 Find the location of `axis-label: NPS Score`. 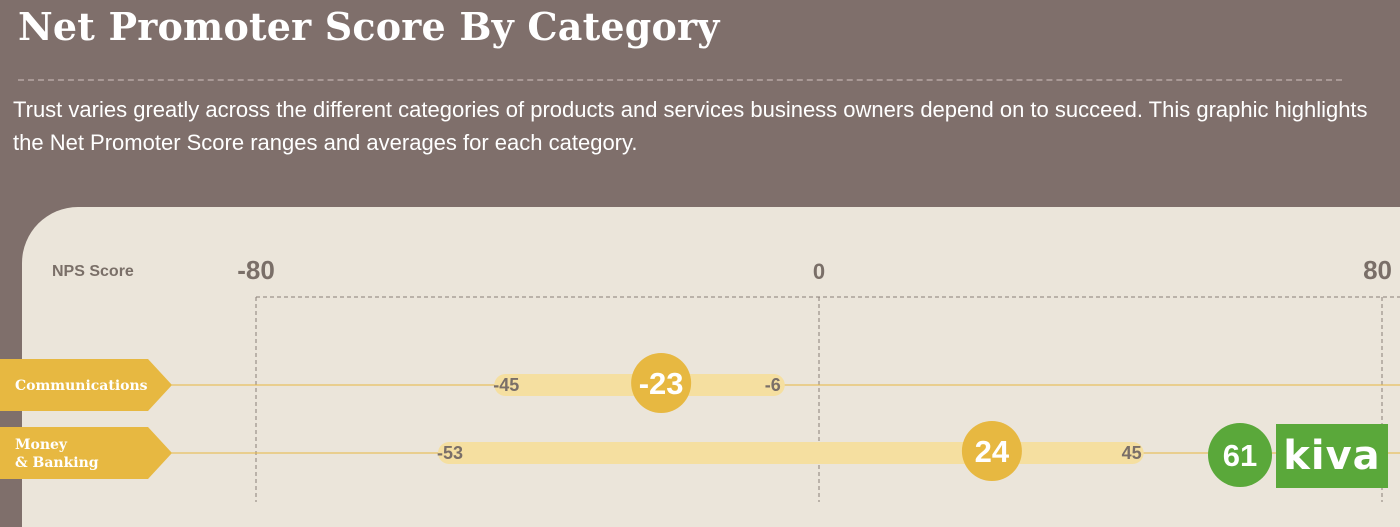

axis-label: NPS Score is located at coordinates (93, 271).